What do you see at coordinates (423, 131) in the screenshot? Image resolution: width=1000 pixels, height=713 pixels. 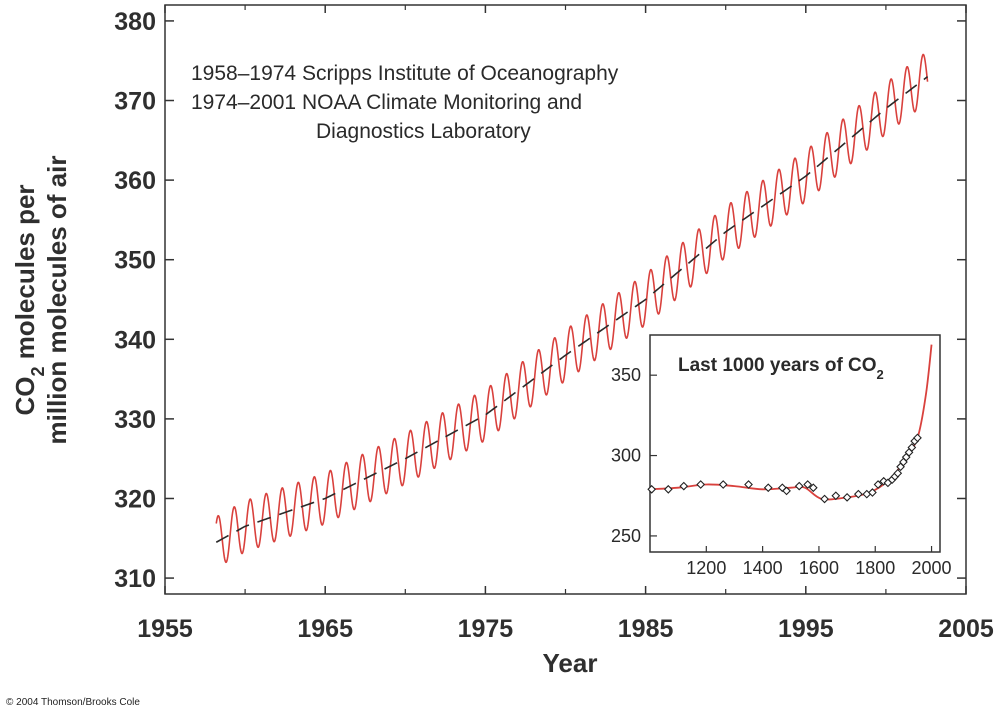 I see `annotation-line-3: Diagnostics Laboratory` at bounding box center [423, 131].